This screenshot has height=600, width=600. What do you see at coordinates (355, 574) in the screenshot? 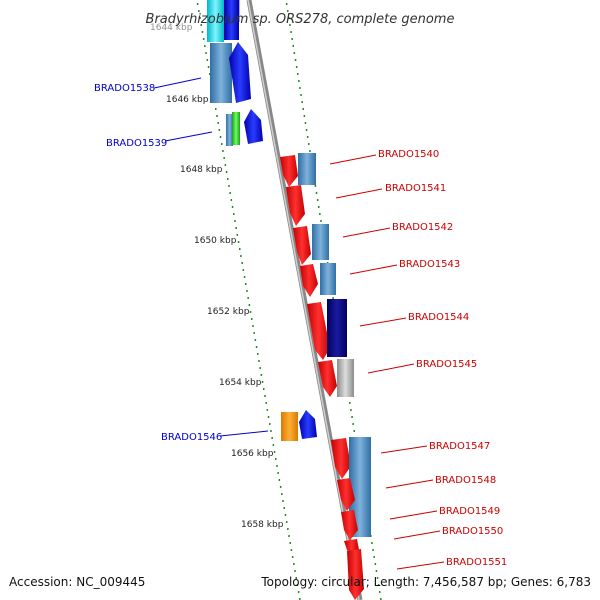
I see `gene-brado1551` at bounding box center [355, 574].